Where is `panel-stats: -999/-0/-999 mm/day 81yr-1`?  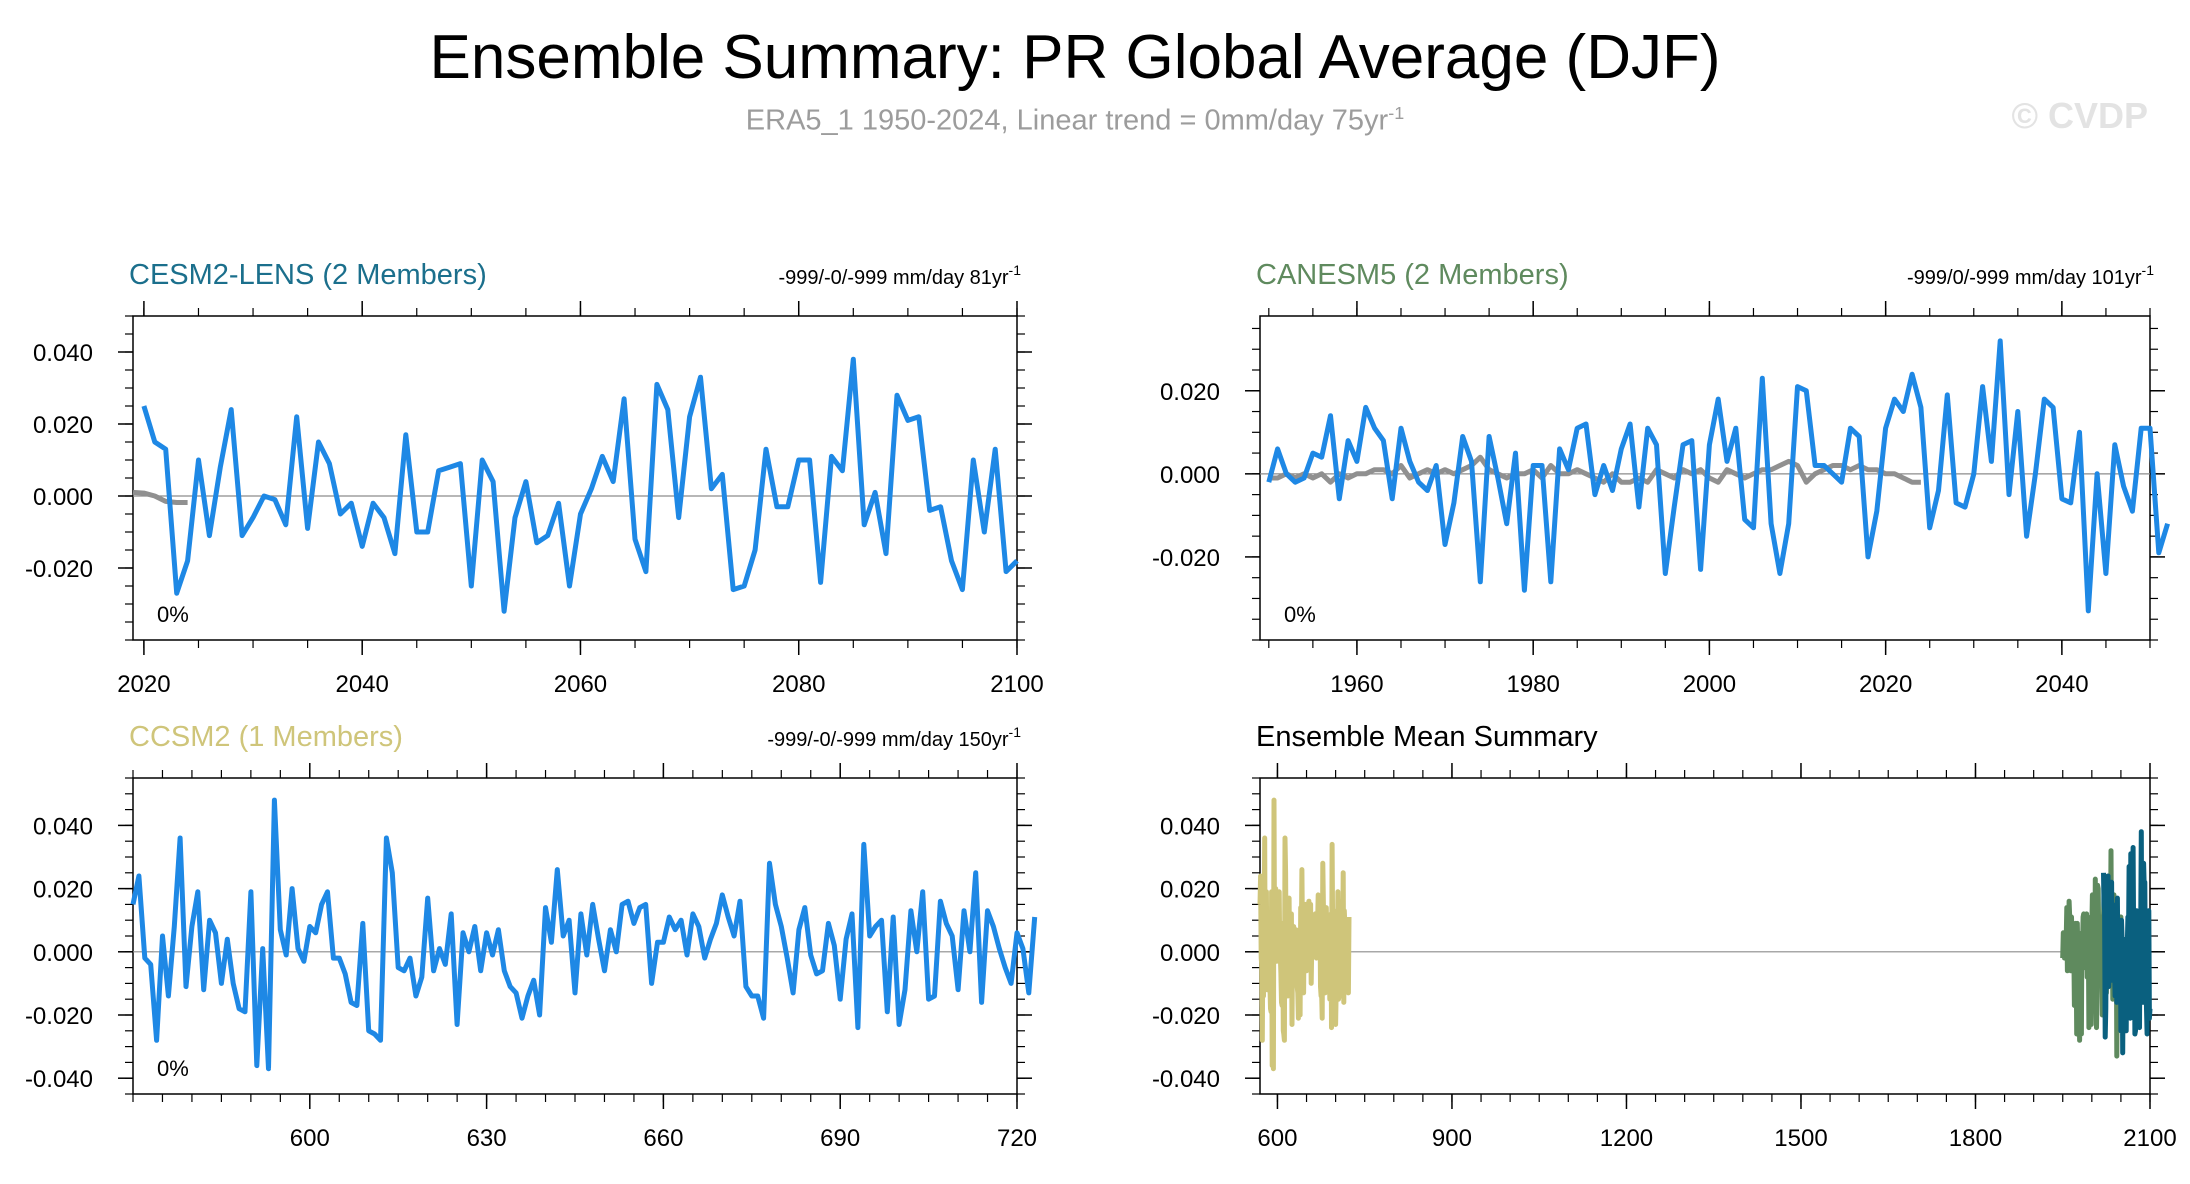
panel-stats: -999/-0/-999 mm/day 81yr-1 is located at coordinates (899, 275).